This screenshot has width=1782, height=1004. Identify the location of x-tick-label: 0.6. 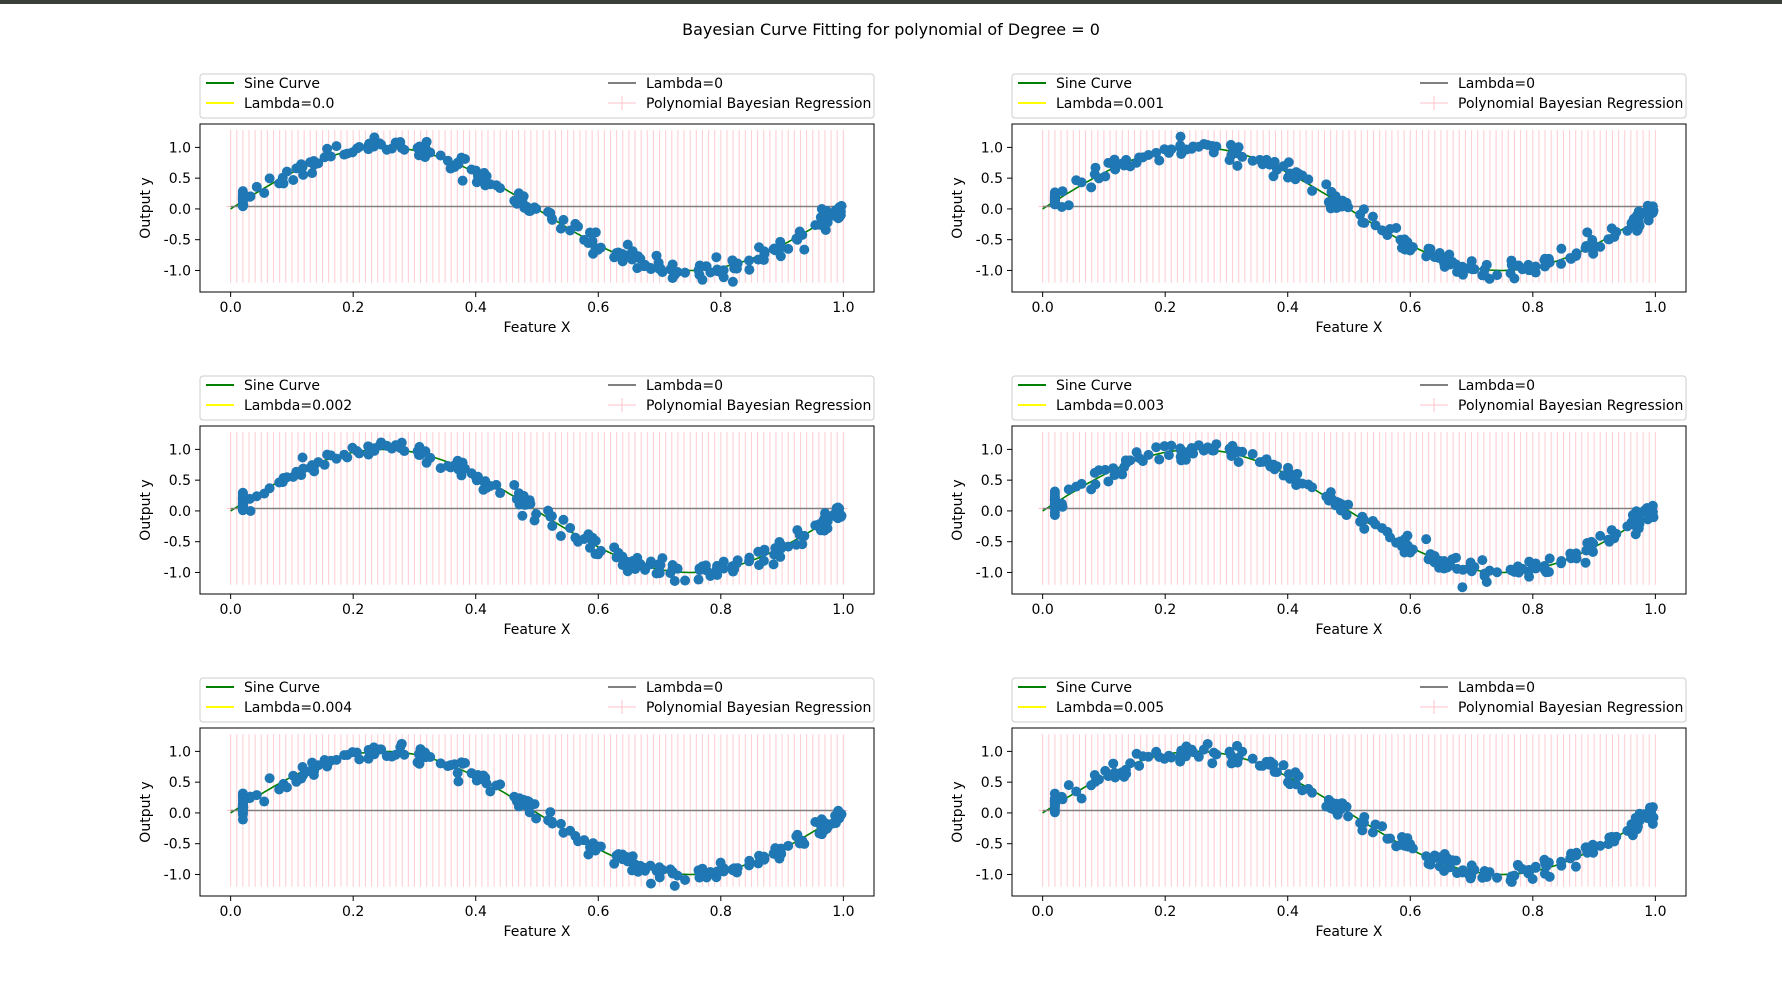
(598, 610).